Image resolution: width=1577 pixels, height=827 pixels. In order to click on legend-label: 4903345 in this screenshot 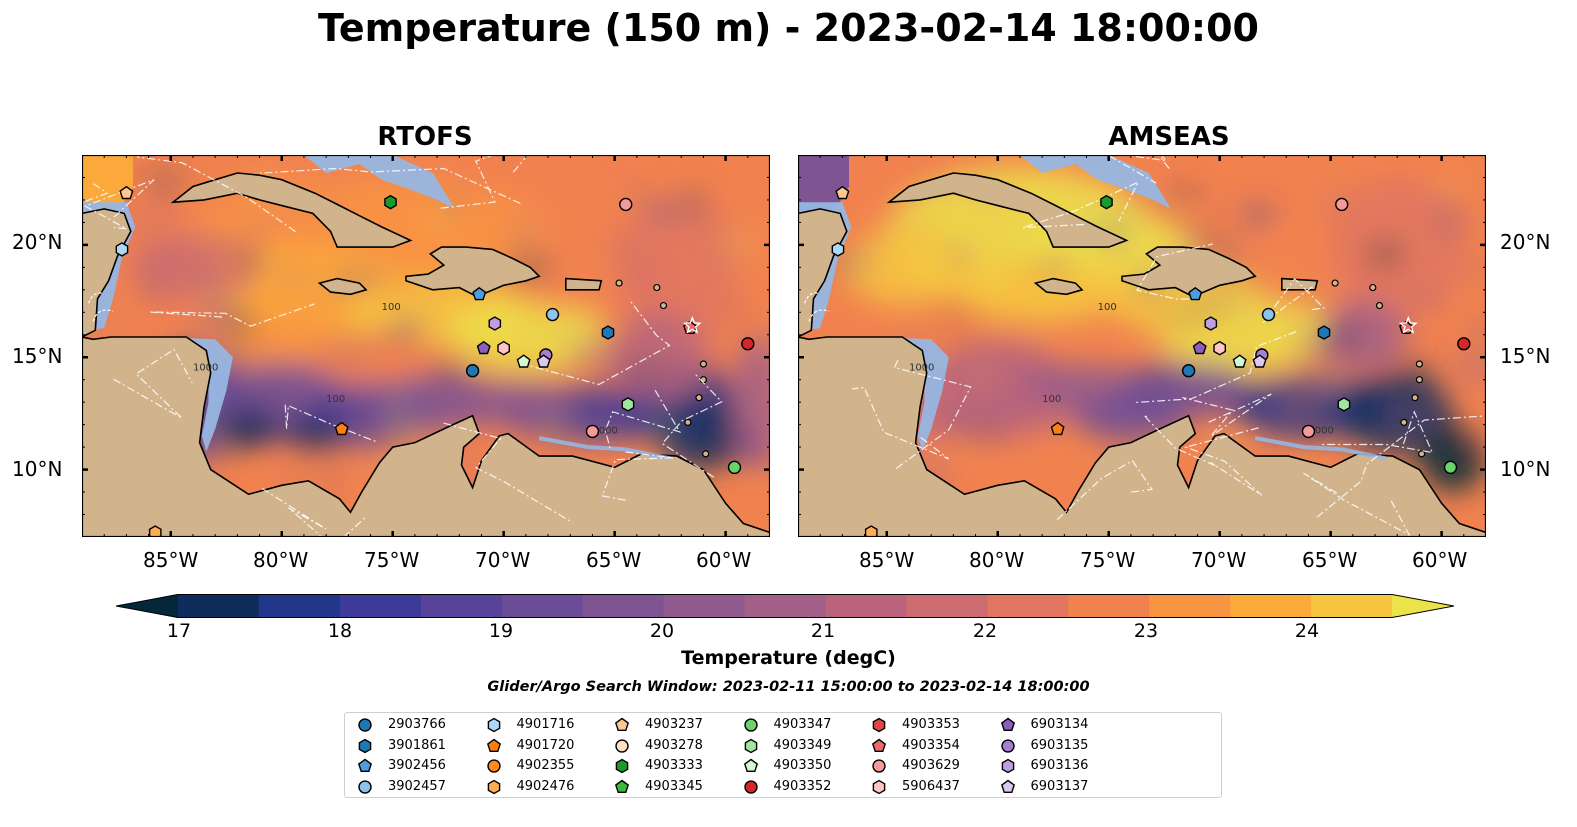, I will do `click(674, 786)`.